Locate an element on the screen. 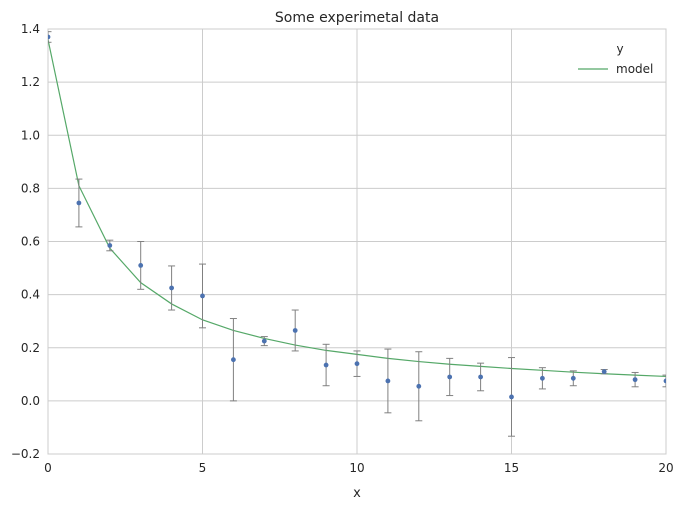  y-tick-label: 0.2 is located at coordinates (30, 348).